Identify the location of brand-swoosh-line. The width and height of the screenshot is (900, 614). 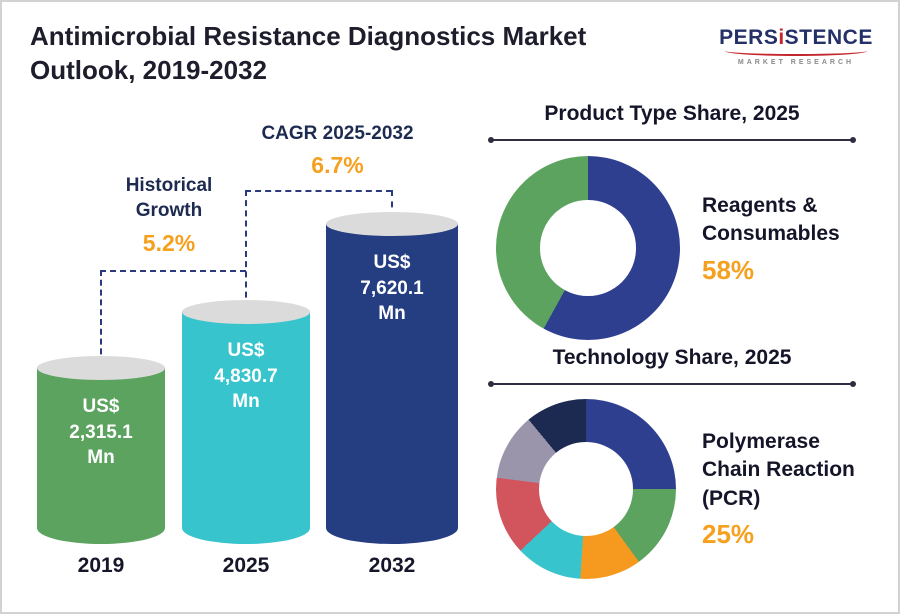
(796, 53).